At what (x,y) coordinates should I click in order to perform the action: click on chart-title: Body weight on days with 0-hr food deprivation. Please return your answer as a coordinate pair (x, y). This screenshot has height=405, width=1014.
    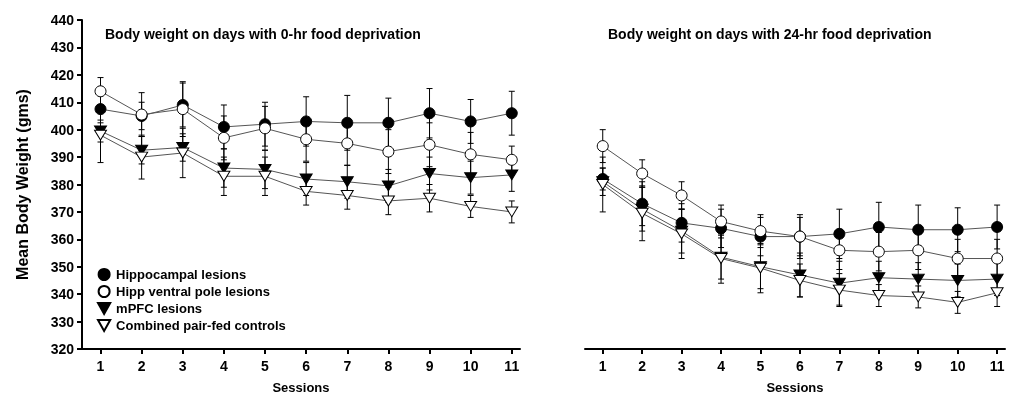
    Looking at the image, I should click on (263, 34).